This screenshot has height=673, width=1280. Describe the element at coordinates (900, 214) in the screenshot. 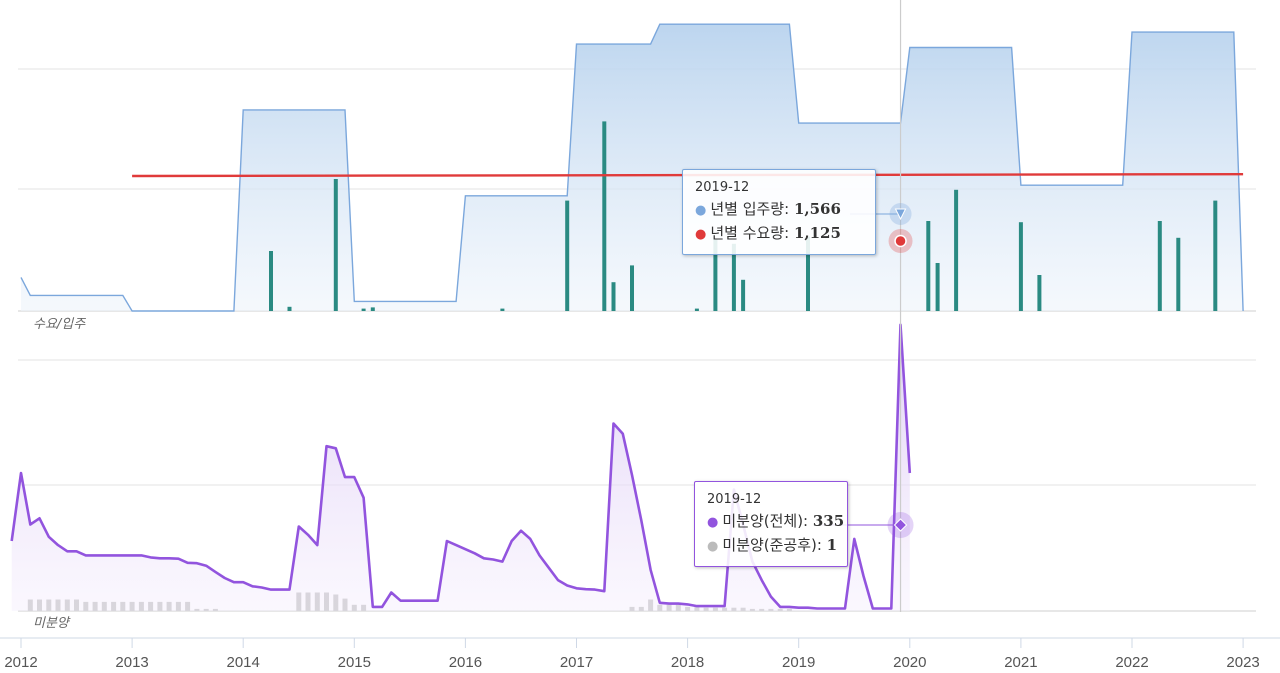

I see `triangle-marker-icon` at that location.